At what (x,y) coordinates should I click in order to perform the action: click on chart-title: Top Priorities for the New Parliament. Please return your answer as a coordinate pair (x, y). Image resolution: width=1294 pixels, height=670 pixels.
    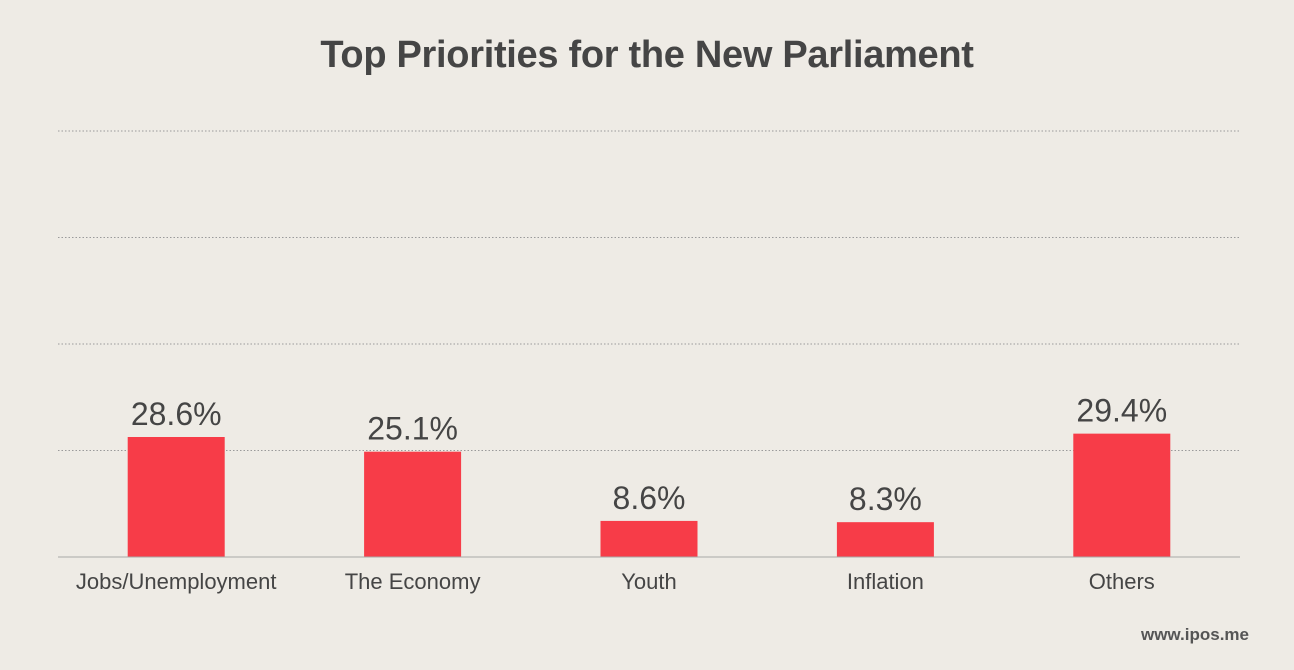
    Looking at the image, I should click on (647, 55).